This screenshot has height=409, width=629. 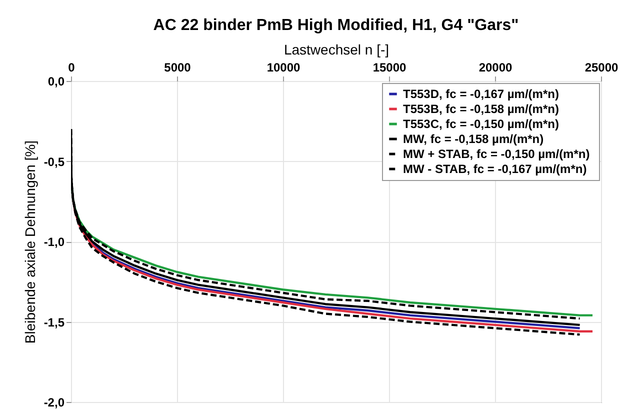 What do you see at coordinates (601, 67) in the screenshot?
I see `x-tick-label: 25000` at bounding box center [601, 67].